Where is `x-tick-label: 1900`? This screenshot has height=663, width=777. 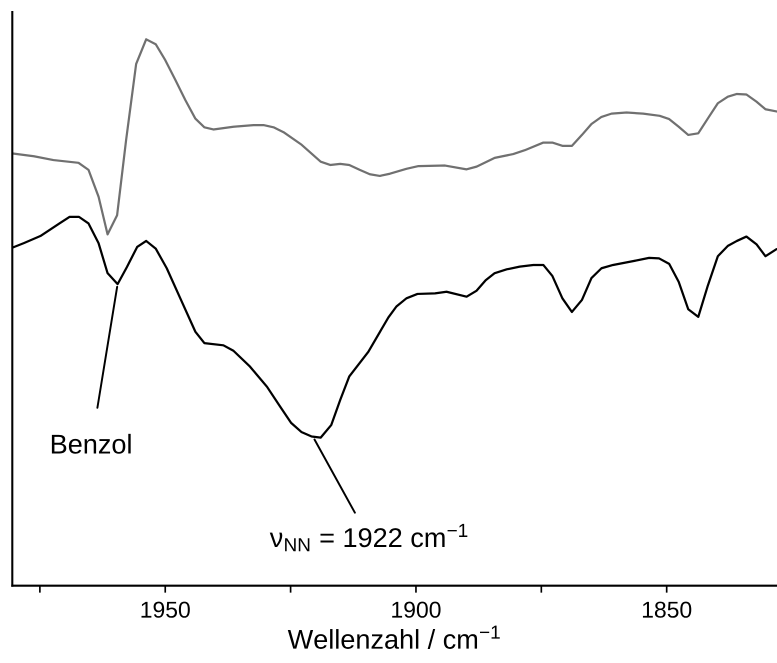
x-tick-label: 1900 is located at coordinates (416, 610).